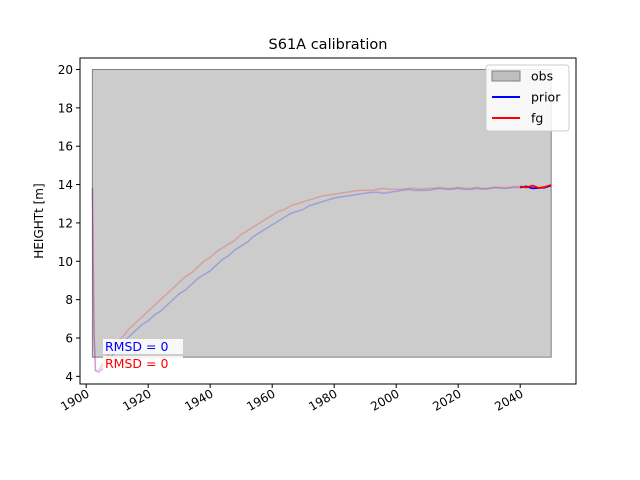  Describe the element at coordinates (69, 300) in the screenshot. I see `y-tick-label-8: 8` at that location.